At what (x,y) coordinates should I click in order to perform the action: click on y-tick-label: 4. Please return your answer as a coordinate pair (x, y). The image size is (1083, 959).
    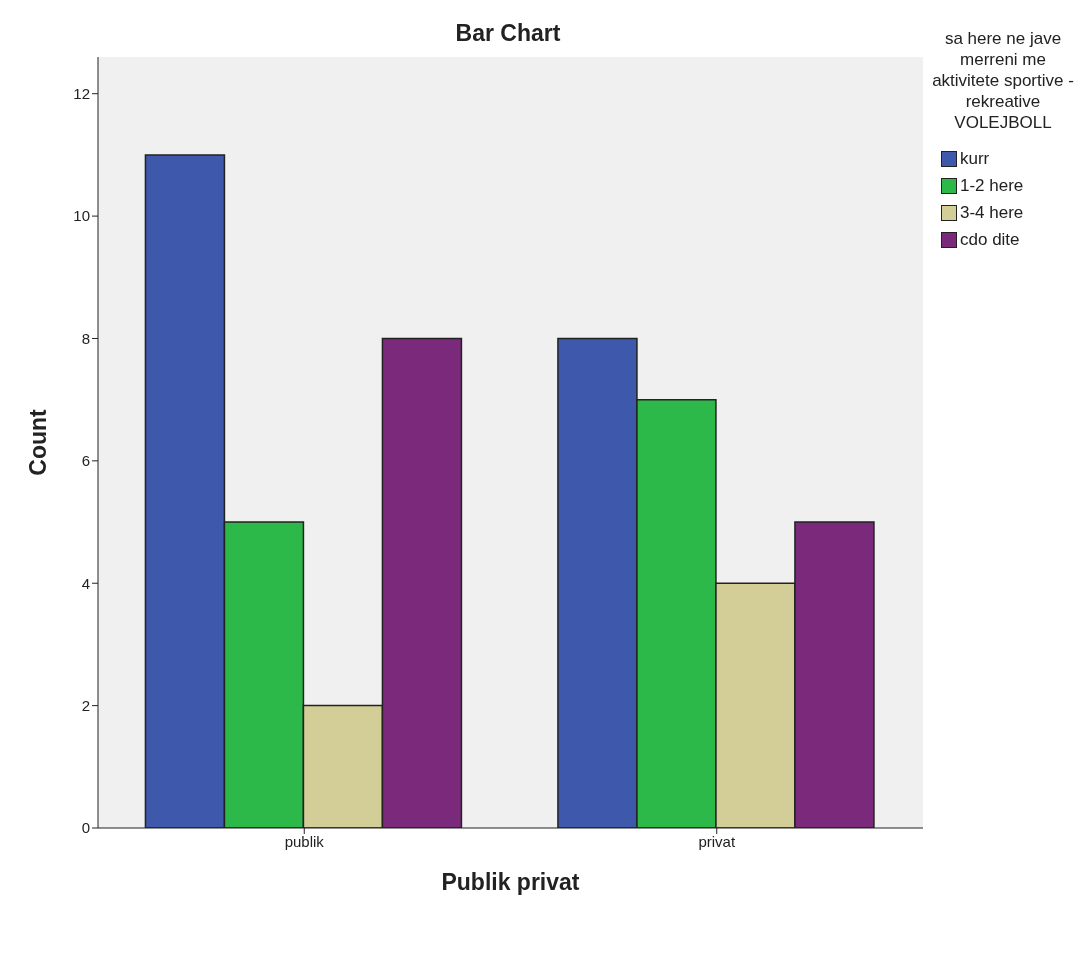
    Looking at the image, I should click on (85, 583).